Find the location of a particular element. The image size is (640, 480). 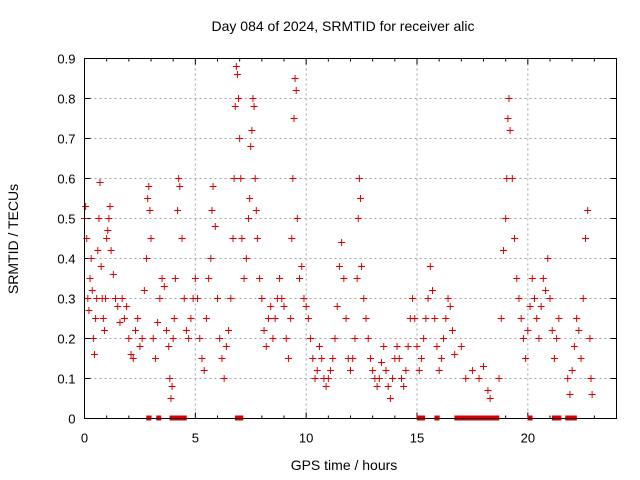

y-tick-label: 0.1 is located at coordinates (66, 379).